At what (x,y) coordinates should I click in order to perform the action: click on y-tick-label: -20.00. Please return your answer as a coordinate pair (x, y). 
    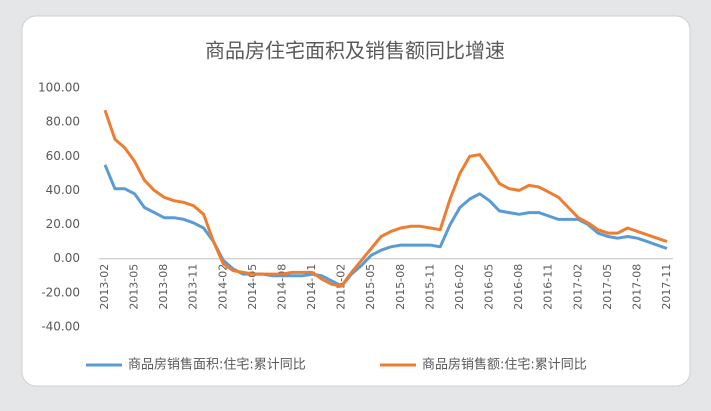
    Looking at the image, I should click on (60, 292).